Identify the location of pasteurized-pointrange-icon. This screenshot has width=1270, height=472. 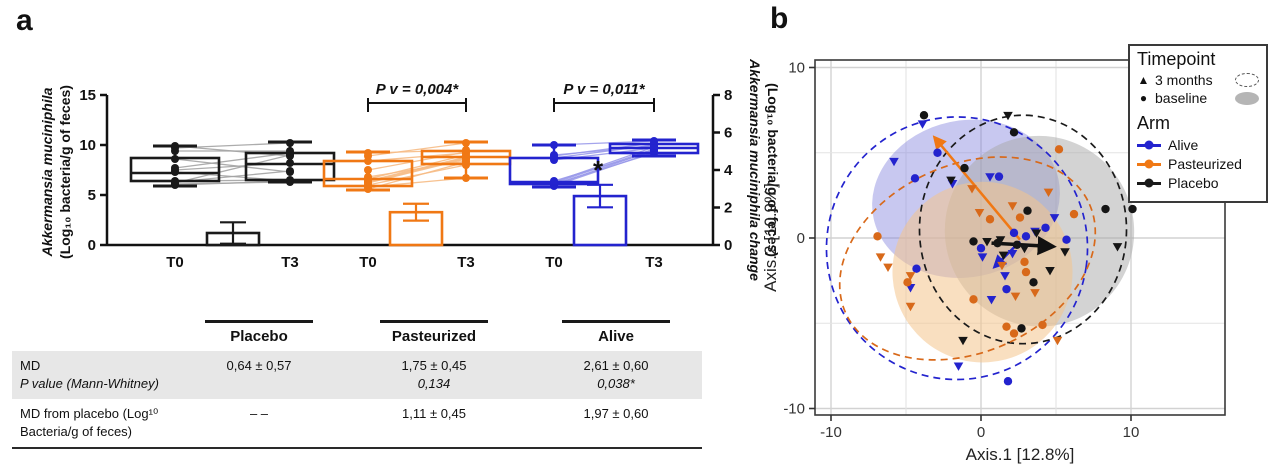
(1149, 164).